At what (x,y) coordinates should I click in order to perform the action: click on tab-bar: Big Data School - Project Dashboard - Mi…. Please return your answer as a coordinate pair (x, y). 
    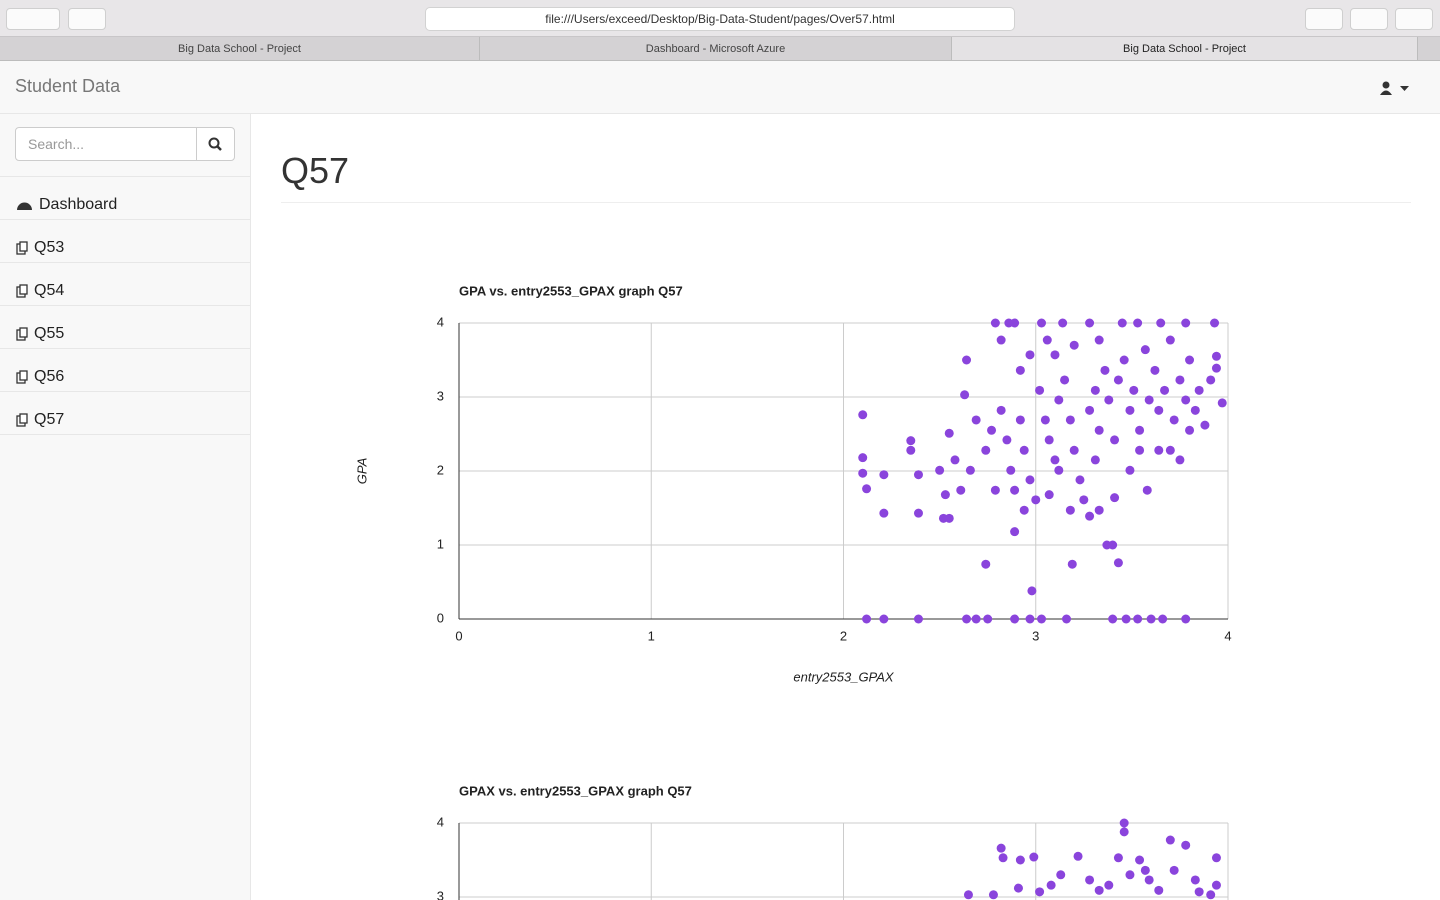
    Looking at the image, I should click on (720, 49).